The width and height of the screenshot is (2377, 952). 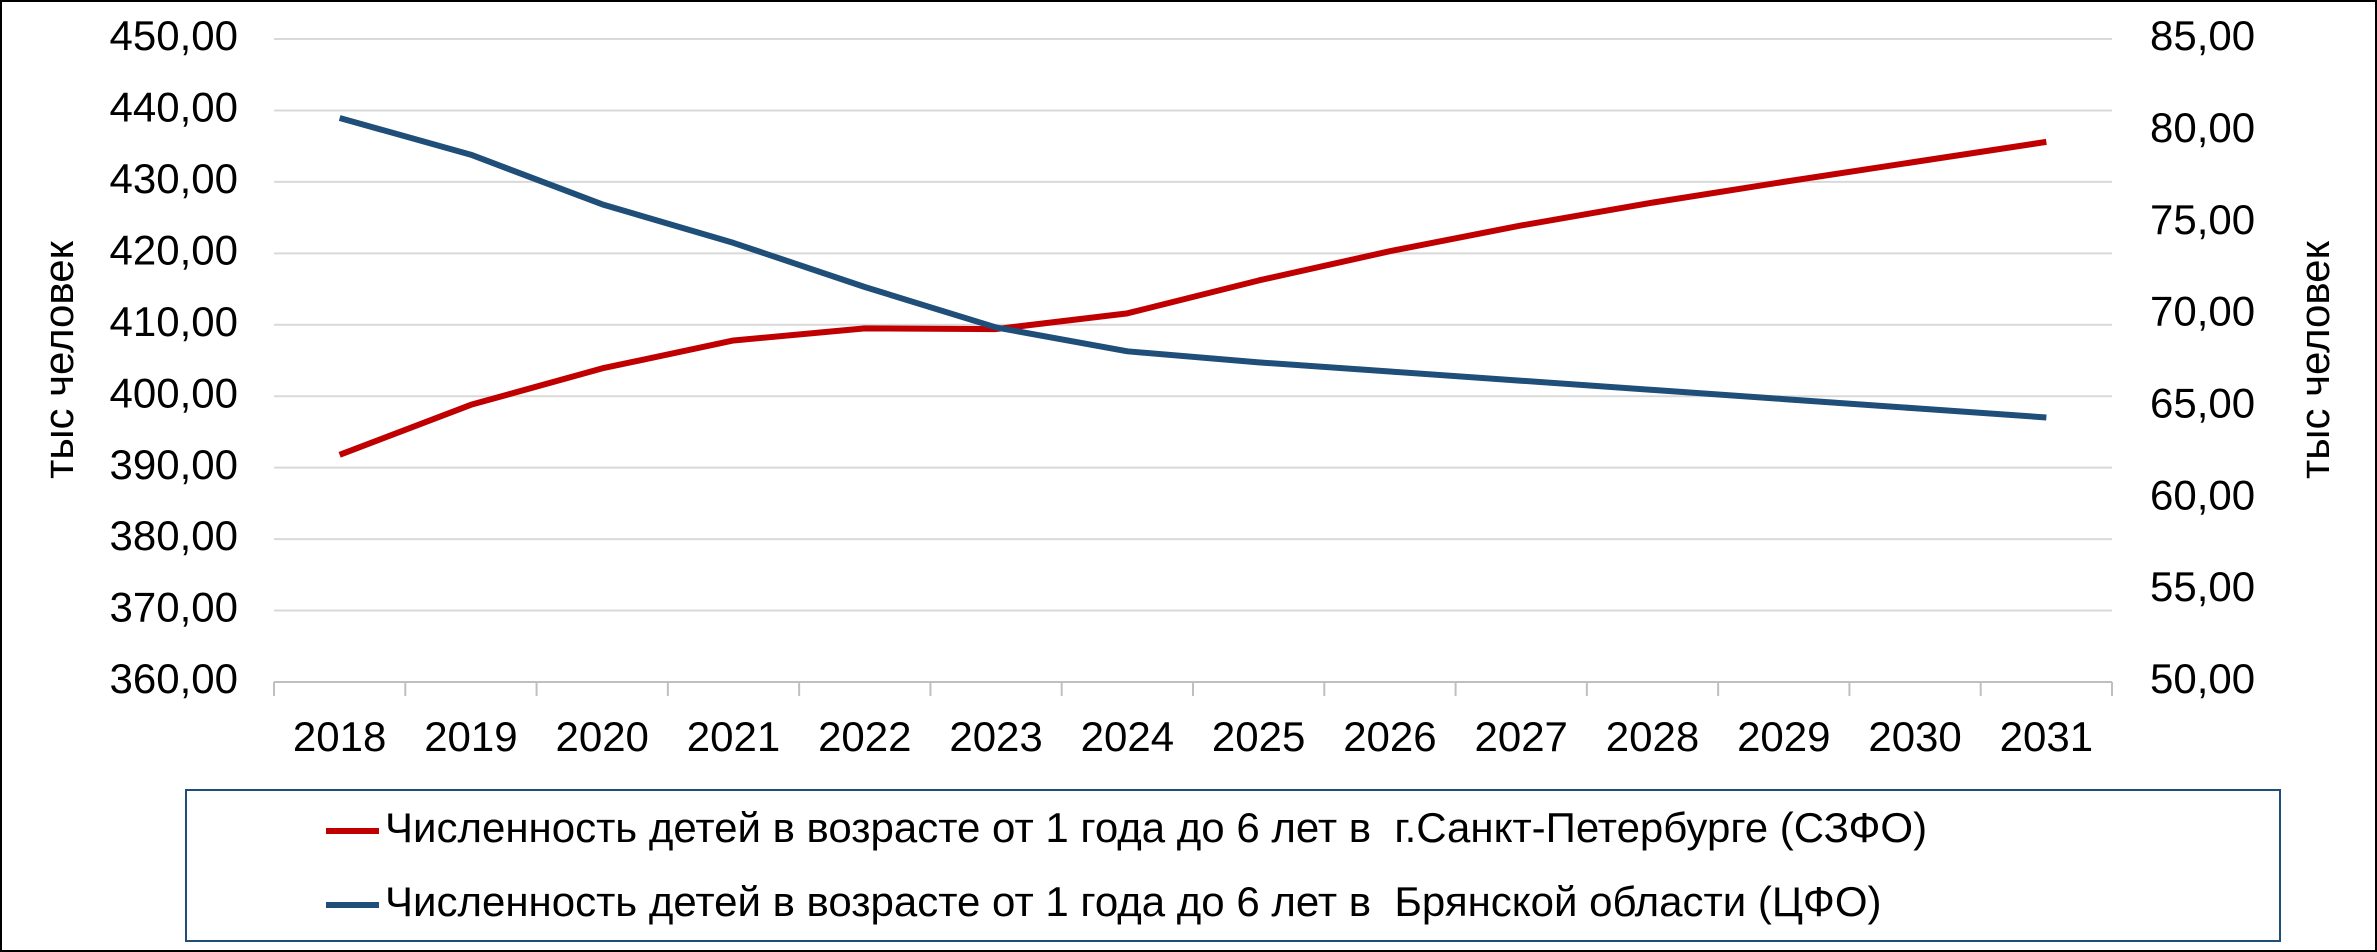 What do you see at coordinates (174, 178) in the screenshot?
I see `y-tick-label: 430,00` at bounding box center [174, 178].